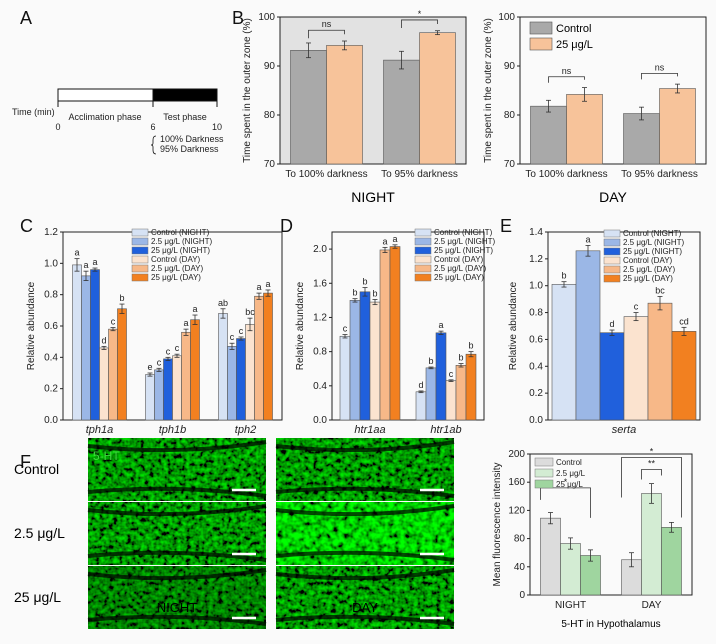 This screenshot has width=716, height=644. What do you see at coordinates (536, 366) in the screenshot?
I see `y-tick-label: 0.4` at bounding box center [536, 366].